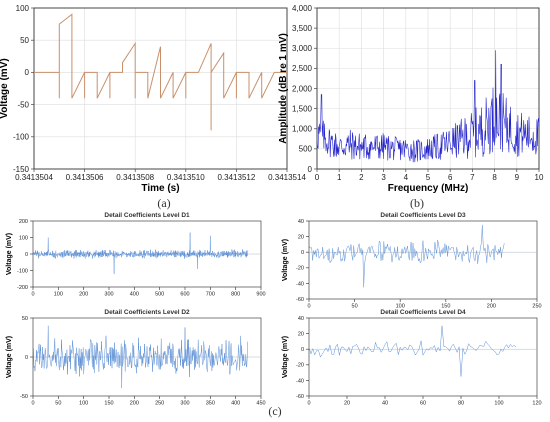 Image resolution: width=550 pixels, height=422 pixels. What do you see at coordinates (22, 288) in the screenshot?
I see `y-tick-label: -200` at bounding box center [22, 288].